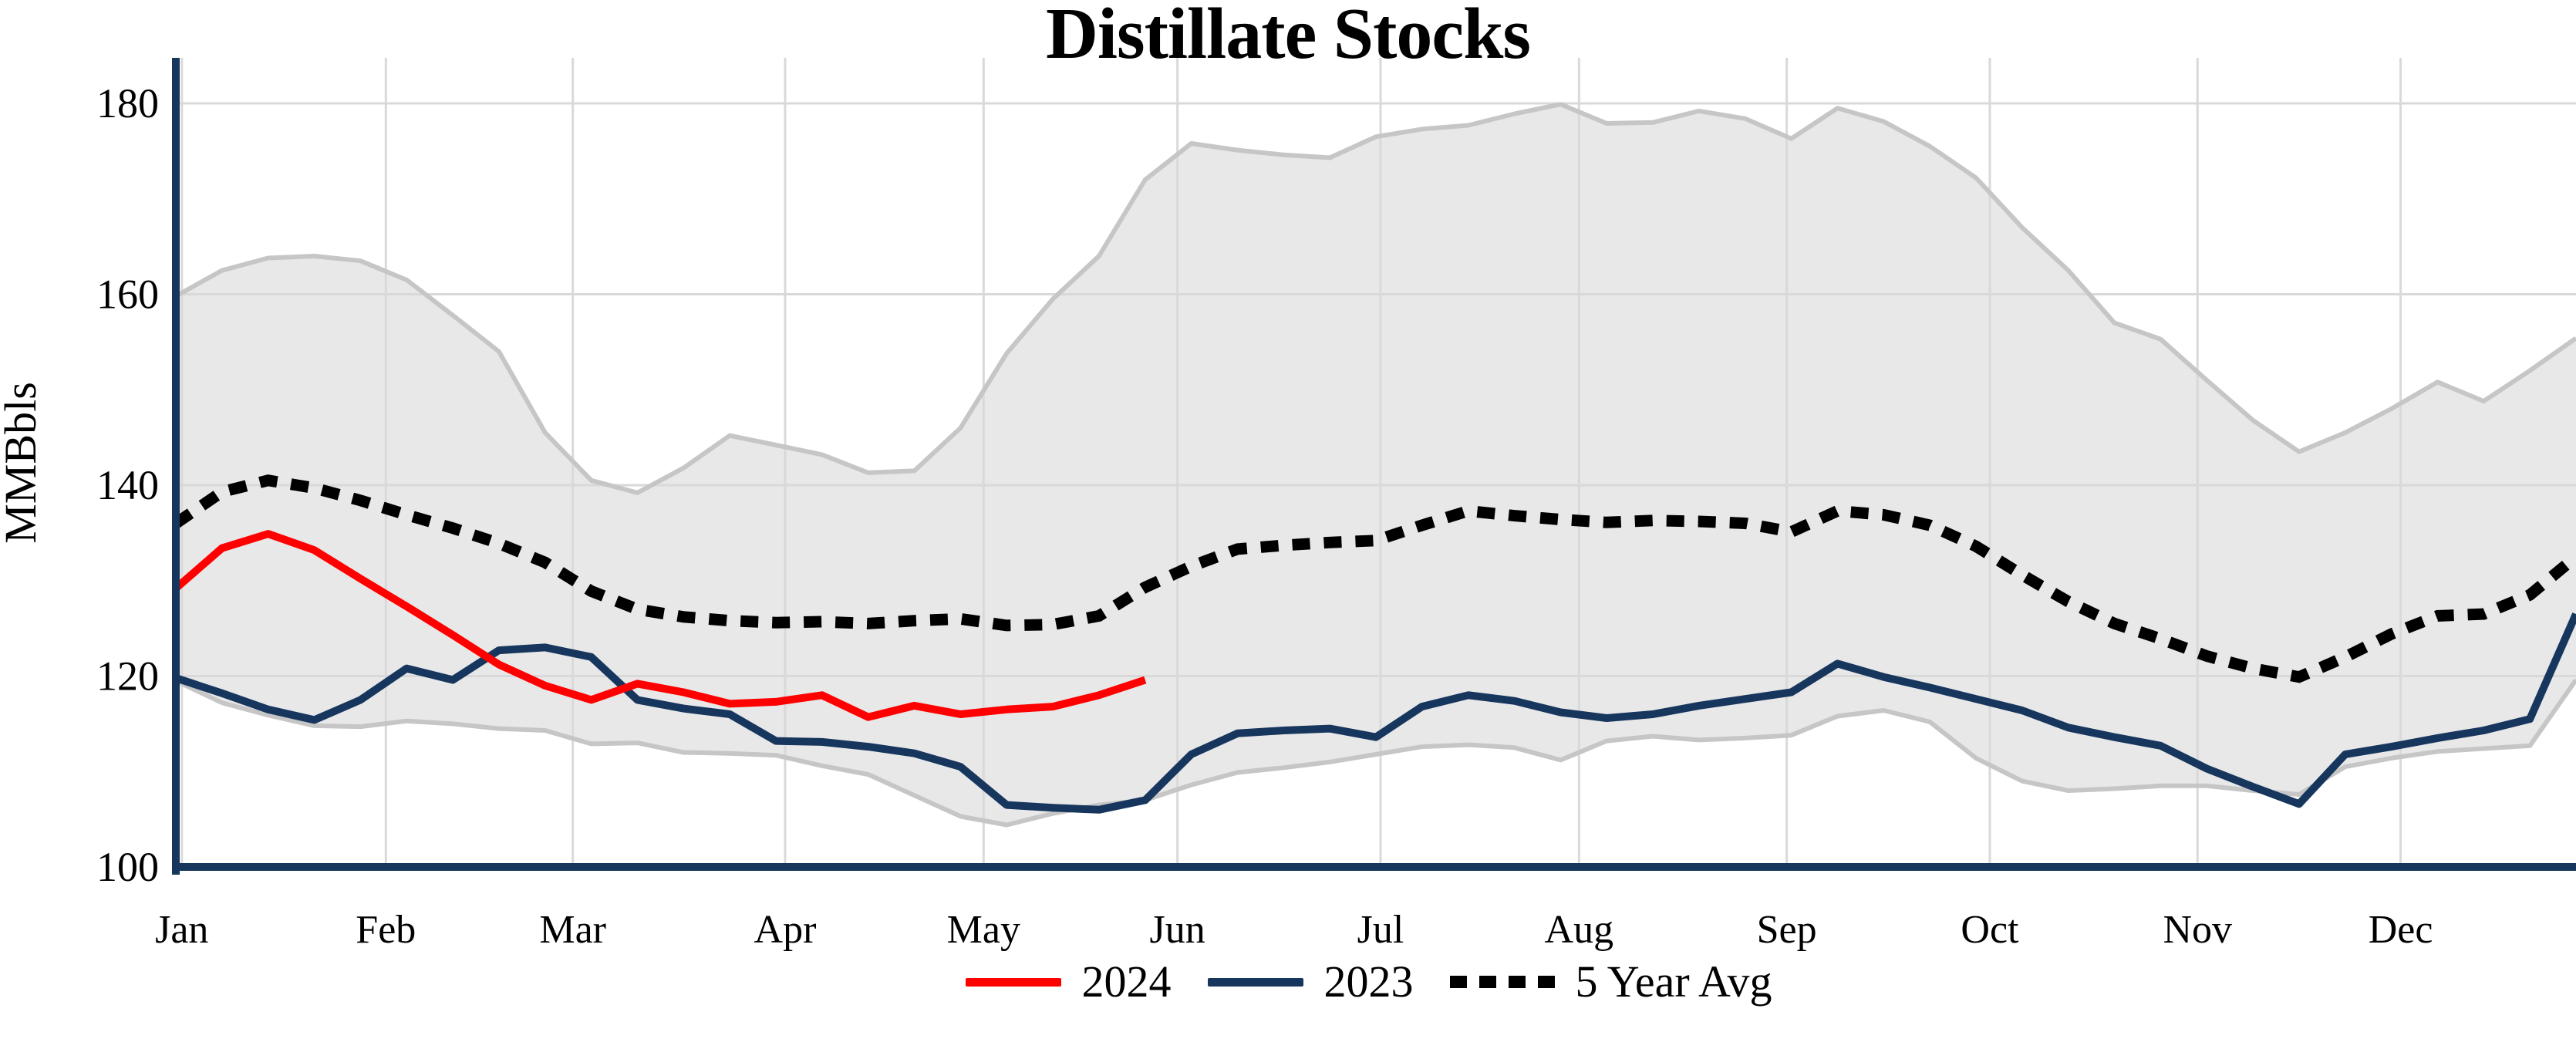 This screenshot has height=1049, width=2576. Describe the element at coordinates (1288, 37) in the screenshot. I see `chart-title: Distillate Stocks` at that location.